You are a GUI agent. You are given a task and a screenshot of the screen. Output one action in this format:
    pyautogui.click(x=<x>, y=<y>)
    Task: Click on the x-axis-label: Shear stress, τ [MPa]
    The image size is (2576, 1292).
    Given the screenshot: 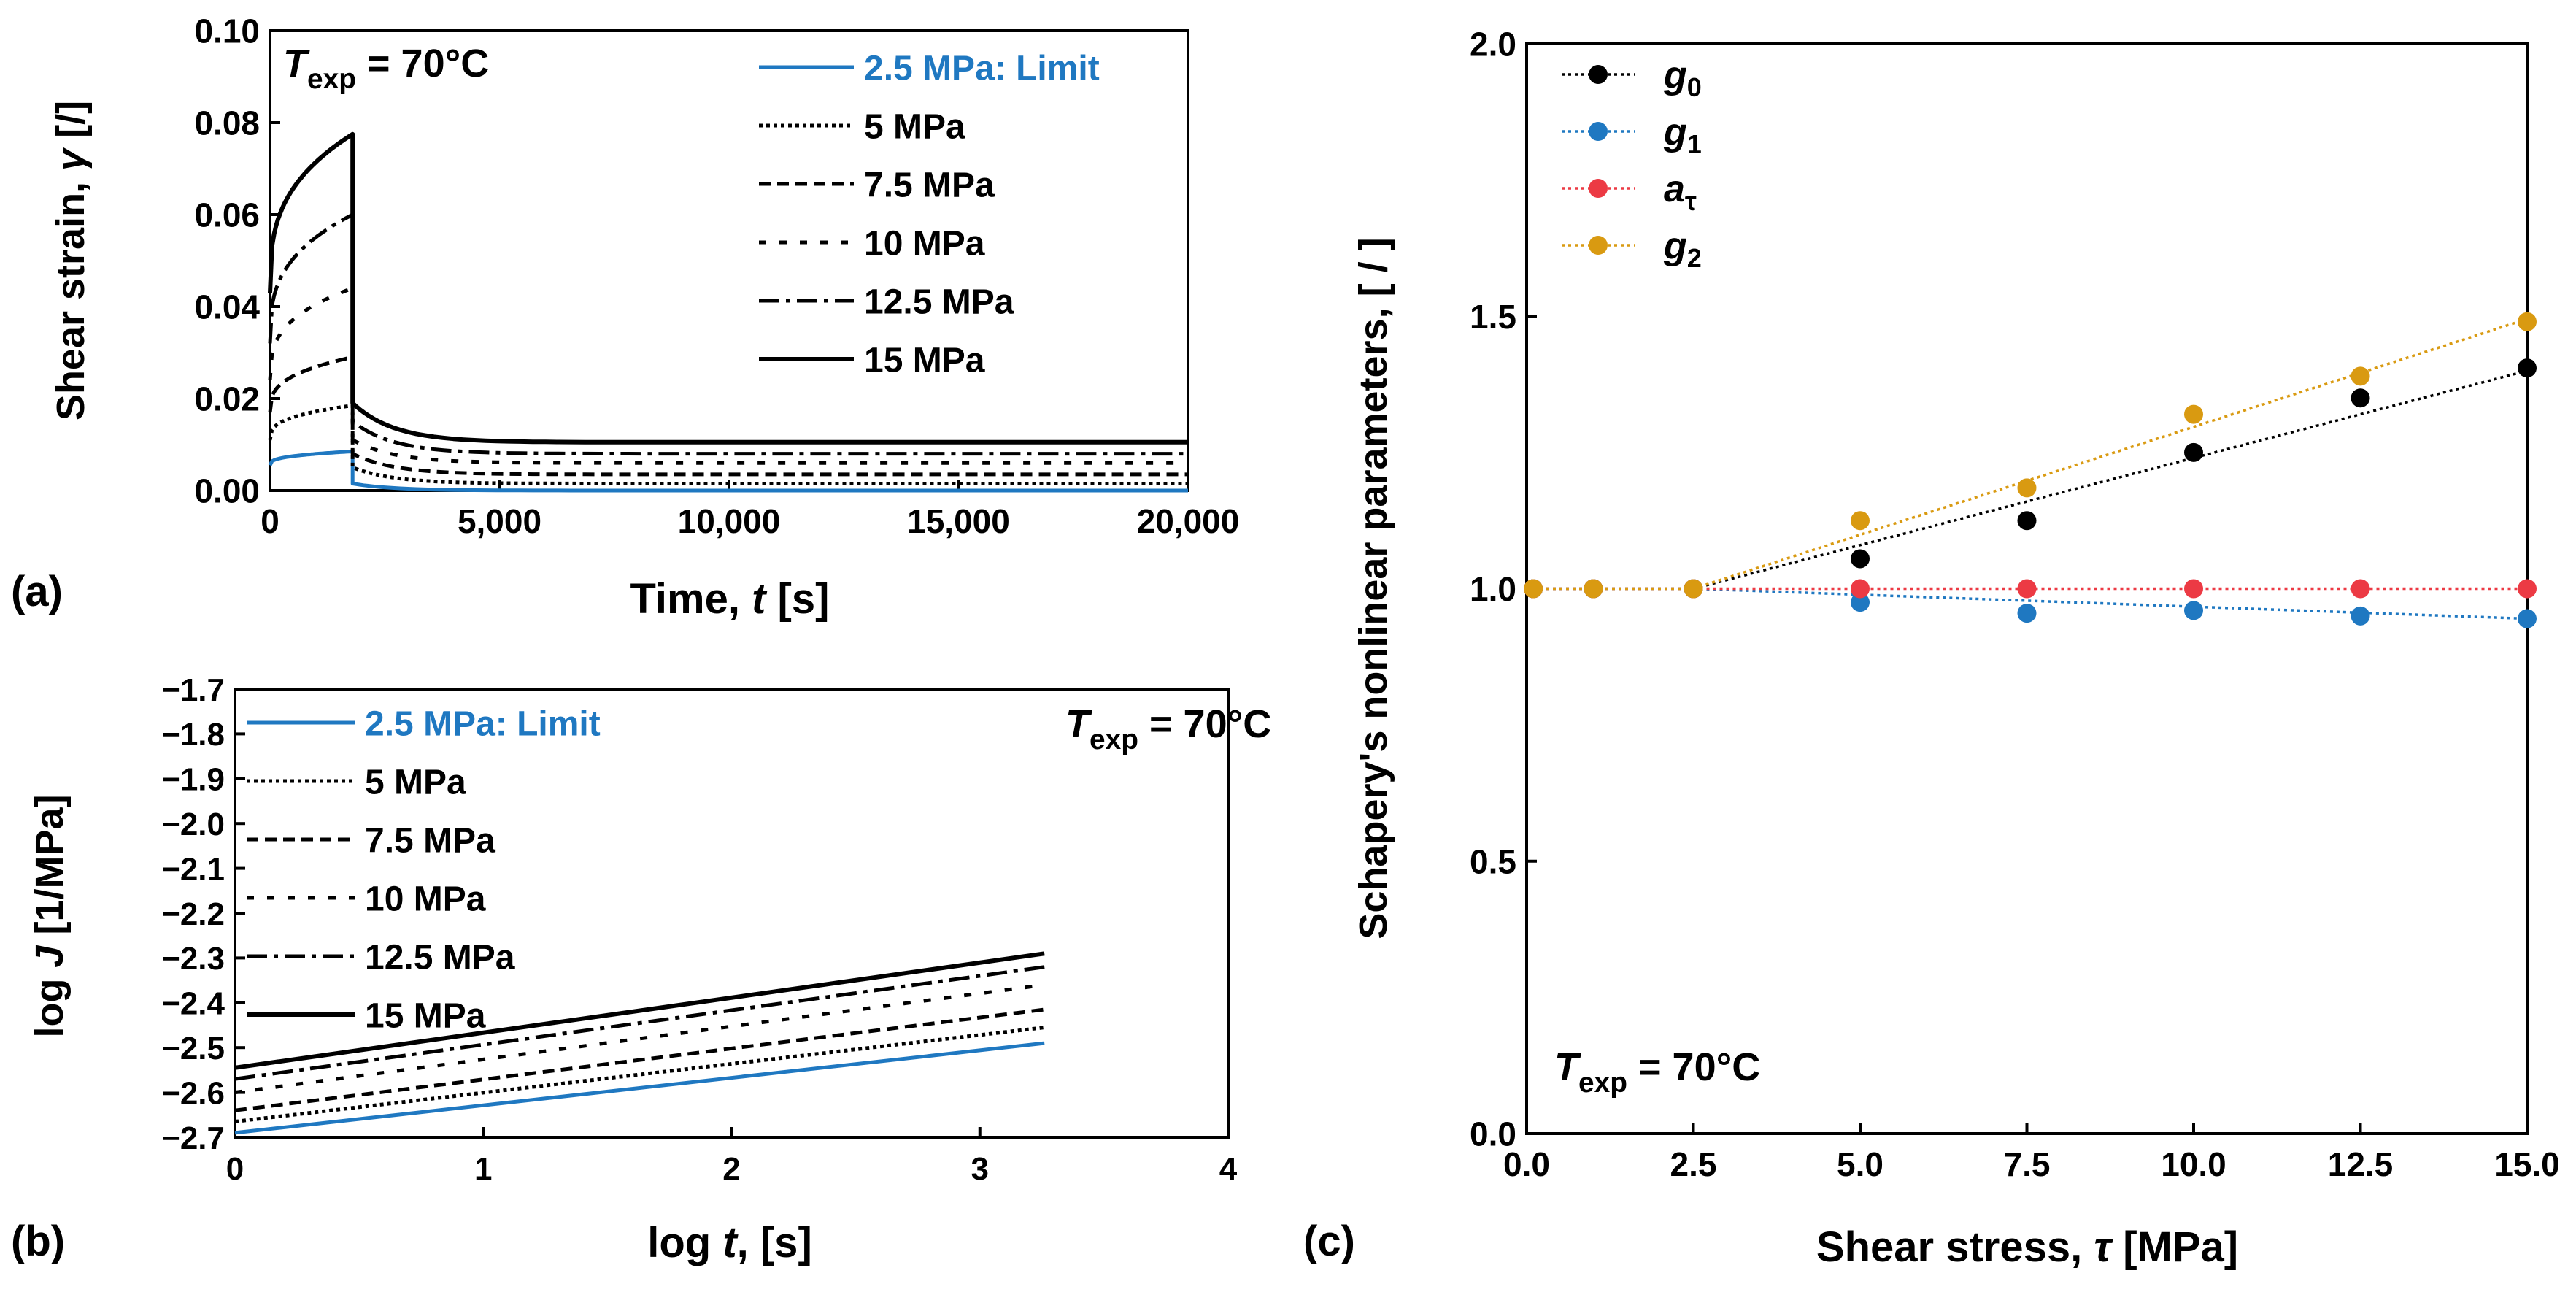 What is the action you would take?
    pyautogui.click(x=2027, y=1247)
    